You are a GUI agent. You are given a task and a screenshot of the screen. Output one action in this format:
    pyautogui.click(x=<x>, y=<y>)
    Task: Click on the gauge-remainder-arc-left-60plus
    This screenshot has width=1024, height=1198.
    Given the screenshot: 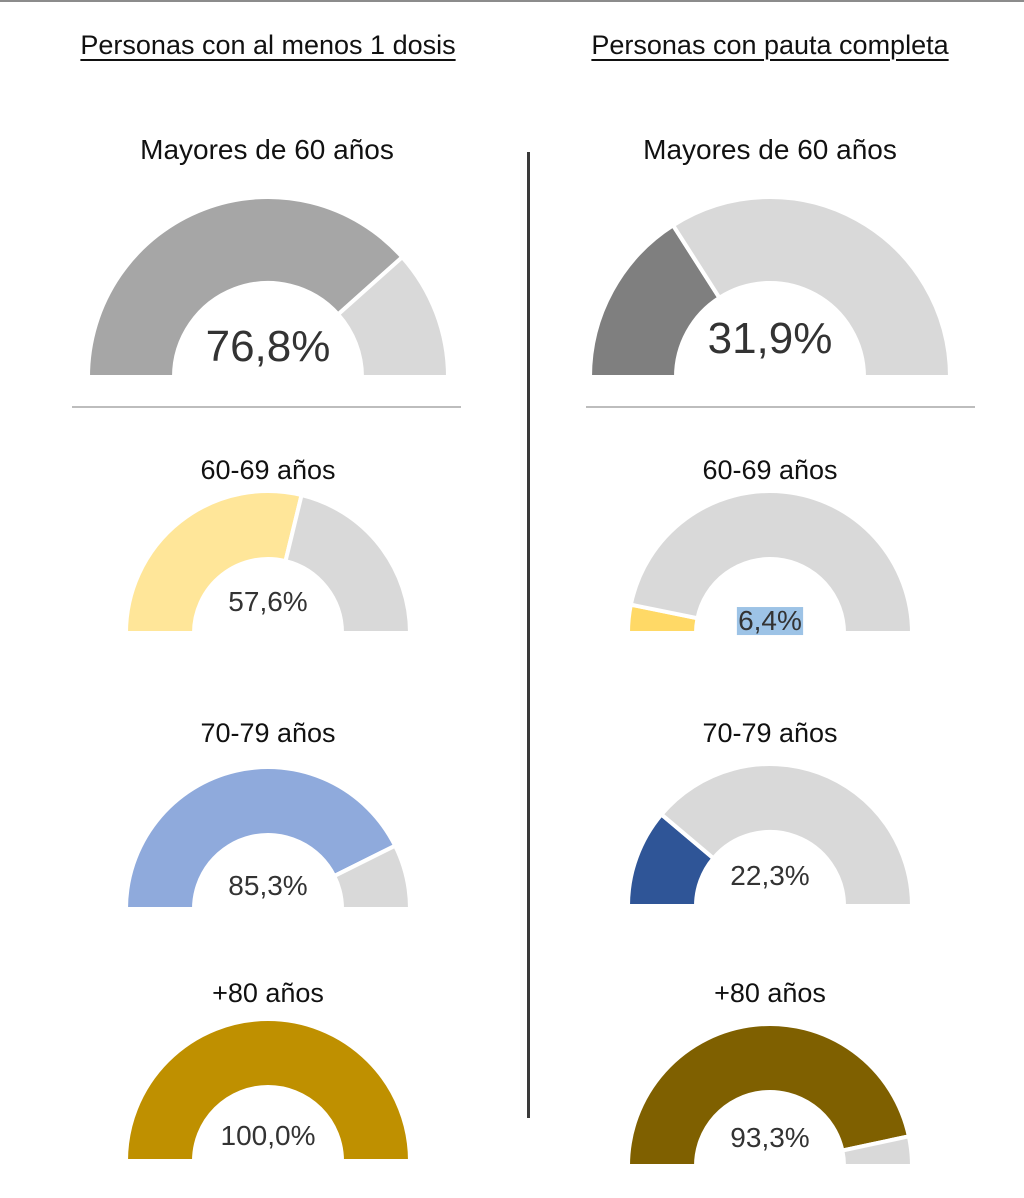 What is the action you would take?
    pyautogui.click(x=393, y=316)
    